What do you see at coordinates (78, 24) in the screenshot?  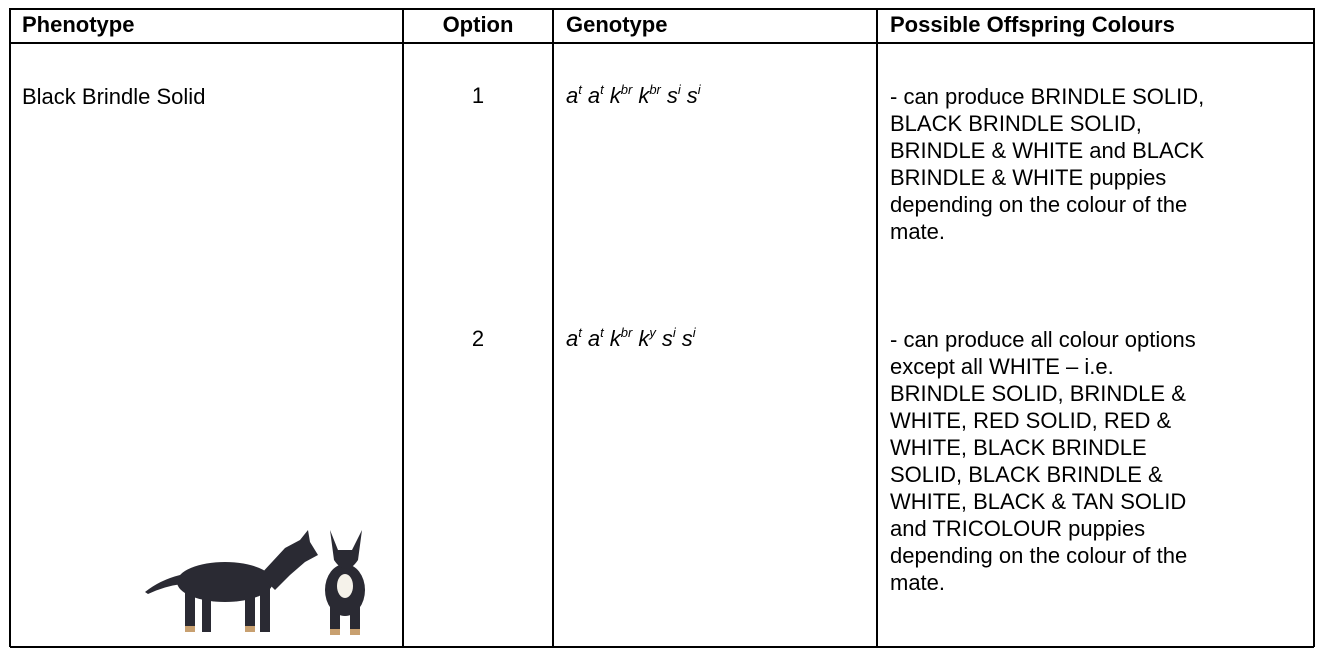 I see `header-cell: Phenotype` at bounding box center [78, 24].